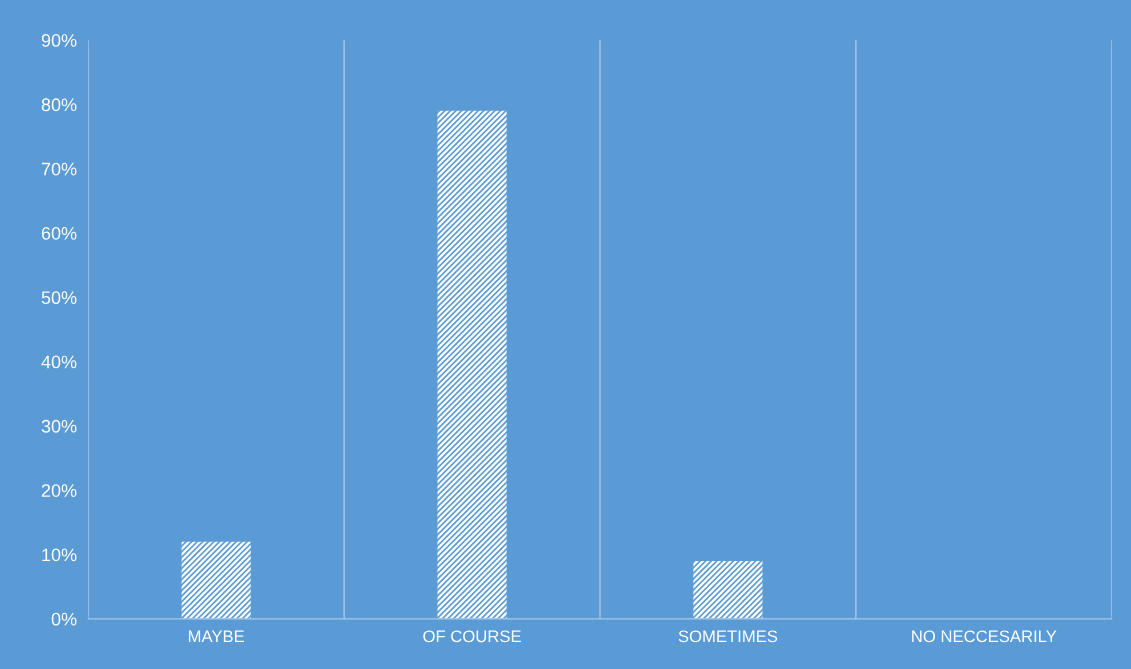 The width and height of the screenshot is (1131, 669). Describe the element at coordinates (728, 636) in the screenshot. I see `x-tick-label: SOMETIMES` at that location.